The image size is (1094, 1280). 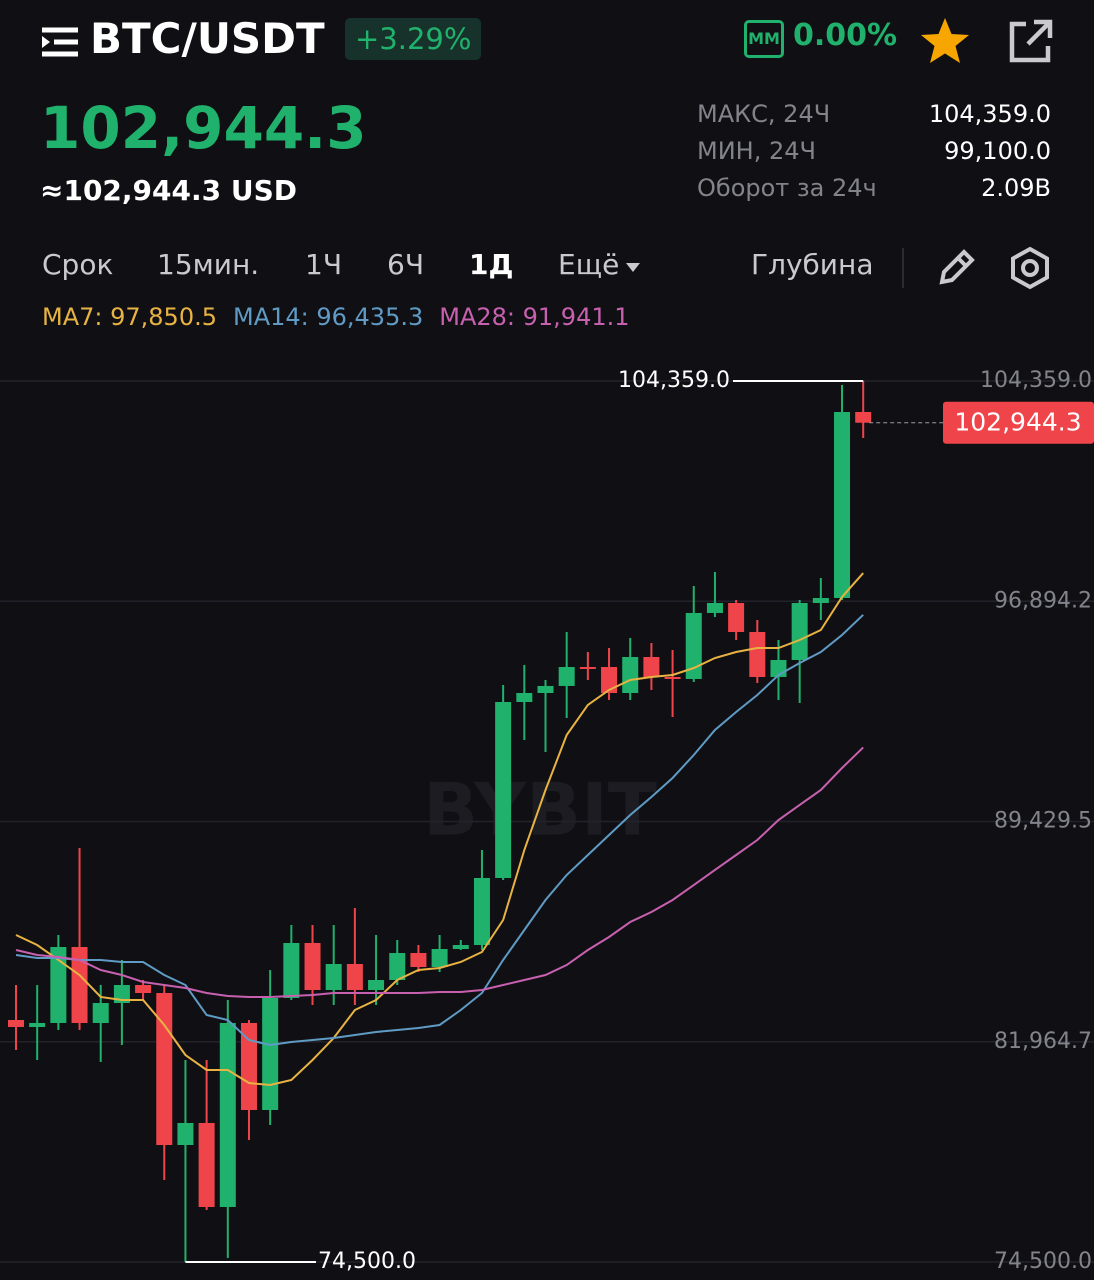 What do you see at coordinates (491, 264) in the screenshot?
I see `timeframe-tab: 1Д` at bounding box center [491, 264].